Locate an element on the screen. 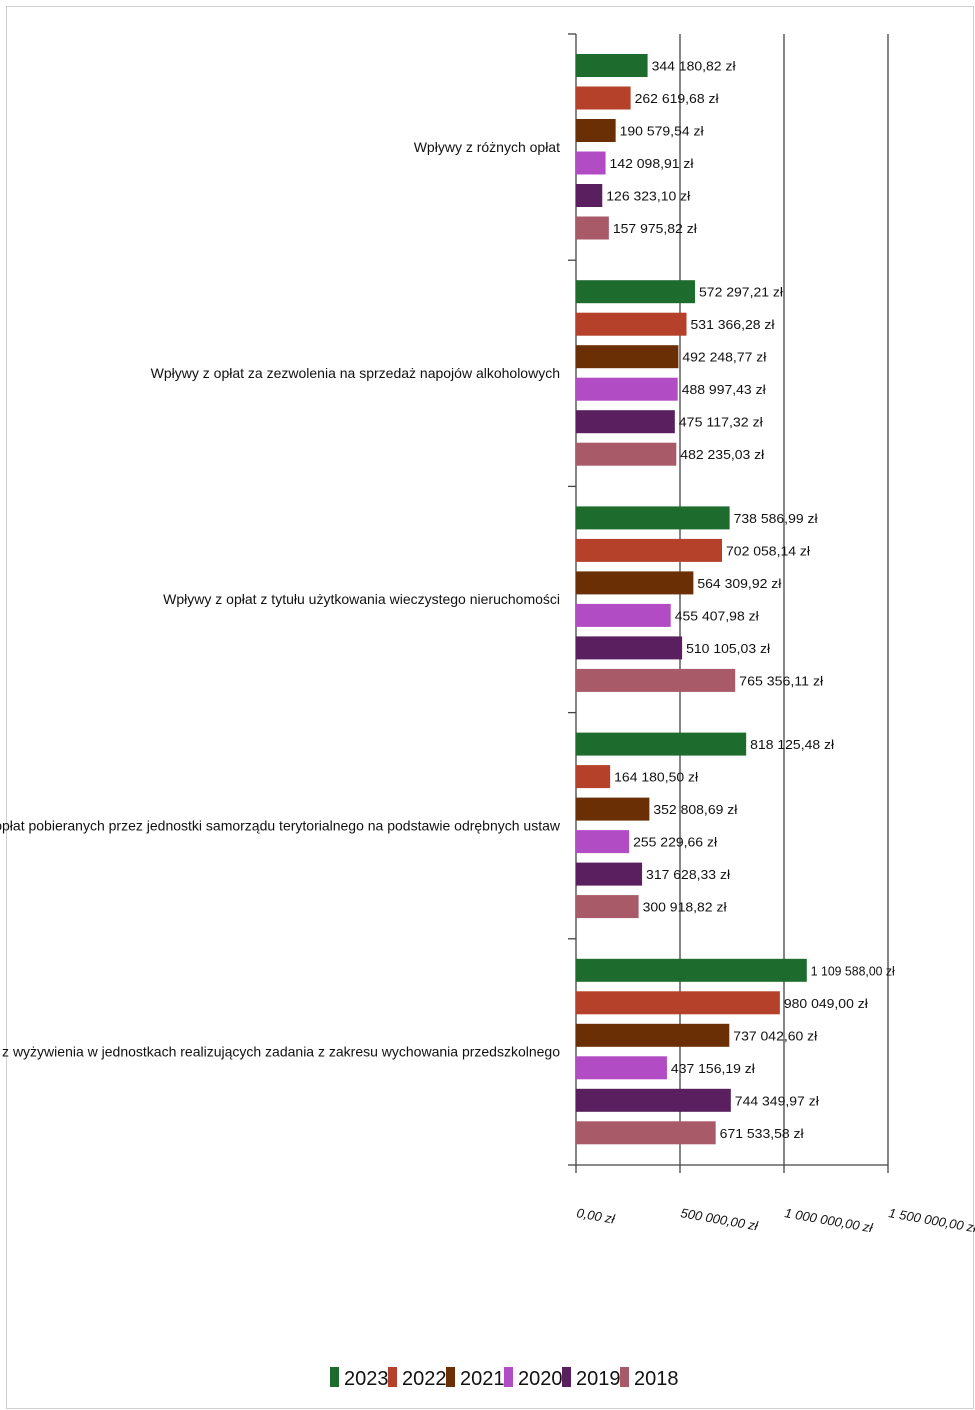 The image size is (975, 1410). data-label: 352 808,69 zł is located at coordinates (695, 809).